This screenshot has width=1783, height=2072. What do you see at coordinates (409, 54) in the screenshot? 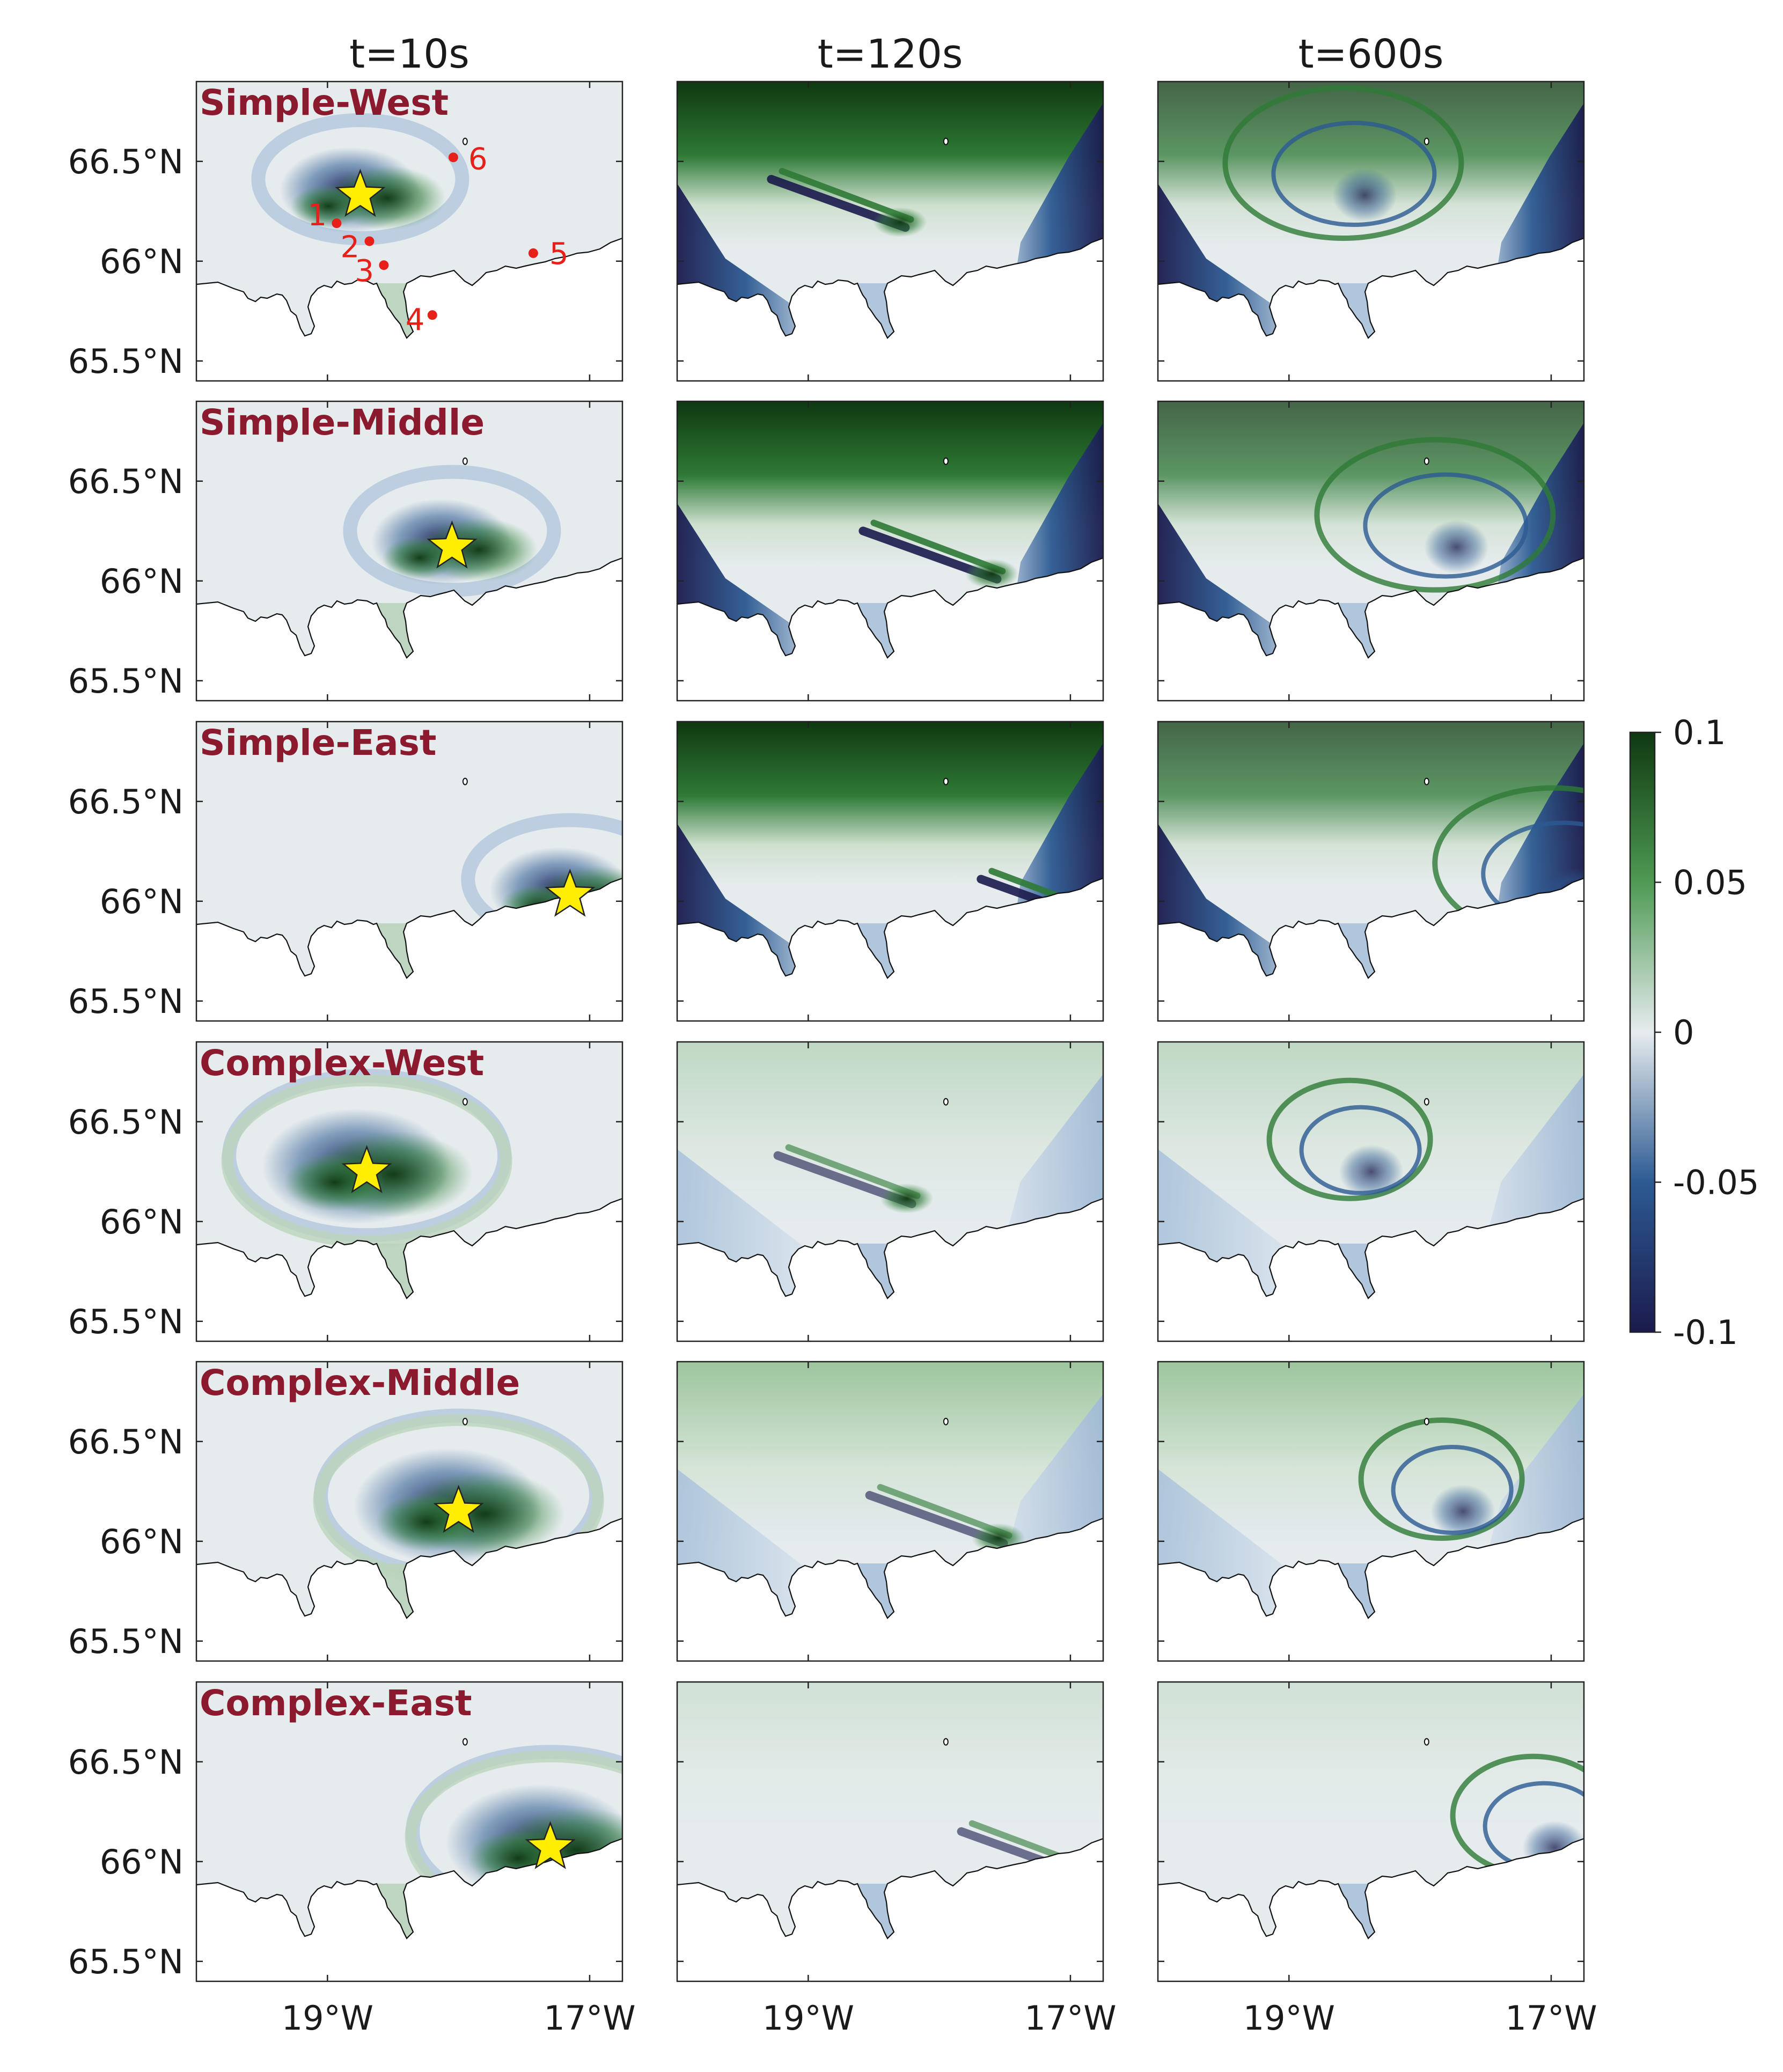
I see `column-title: t=10s` at bounding box center [409, 54].